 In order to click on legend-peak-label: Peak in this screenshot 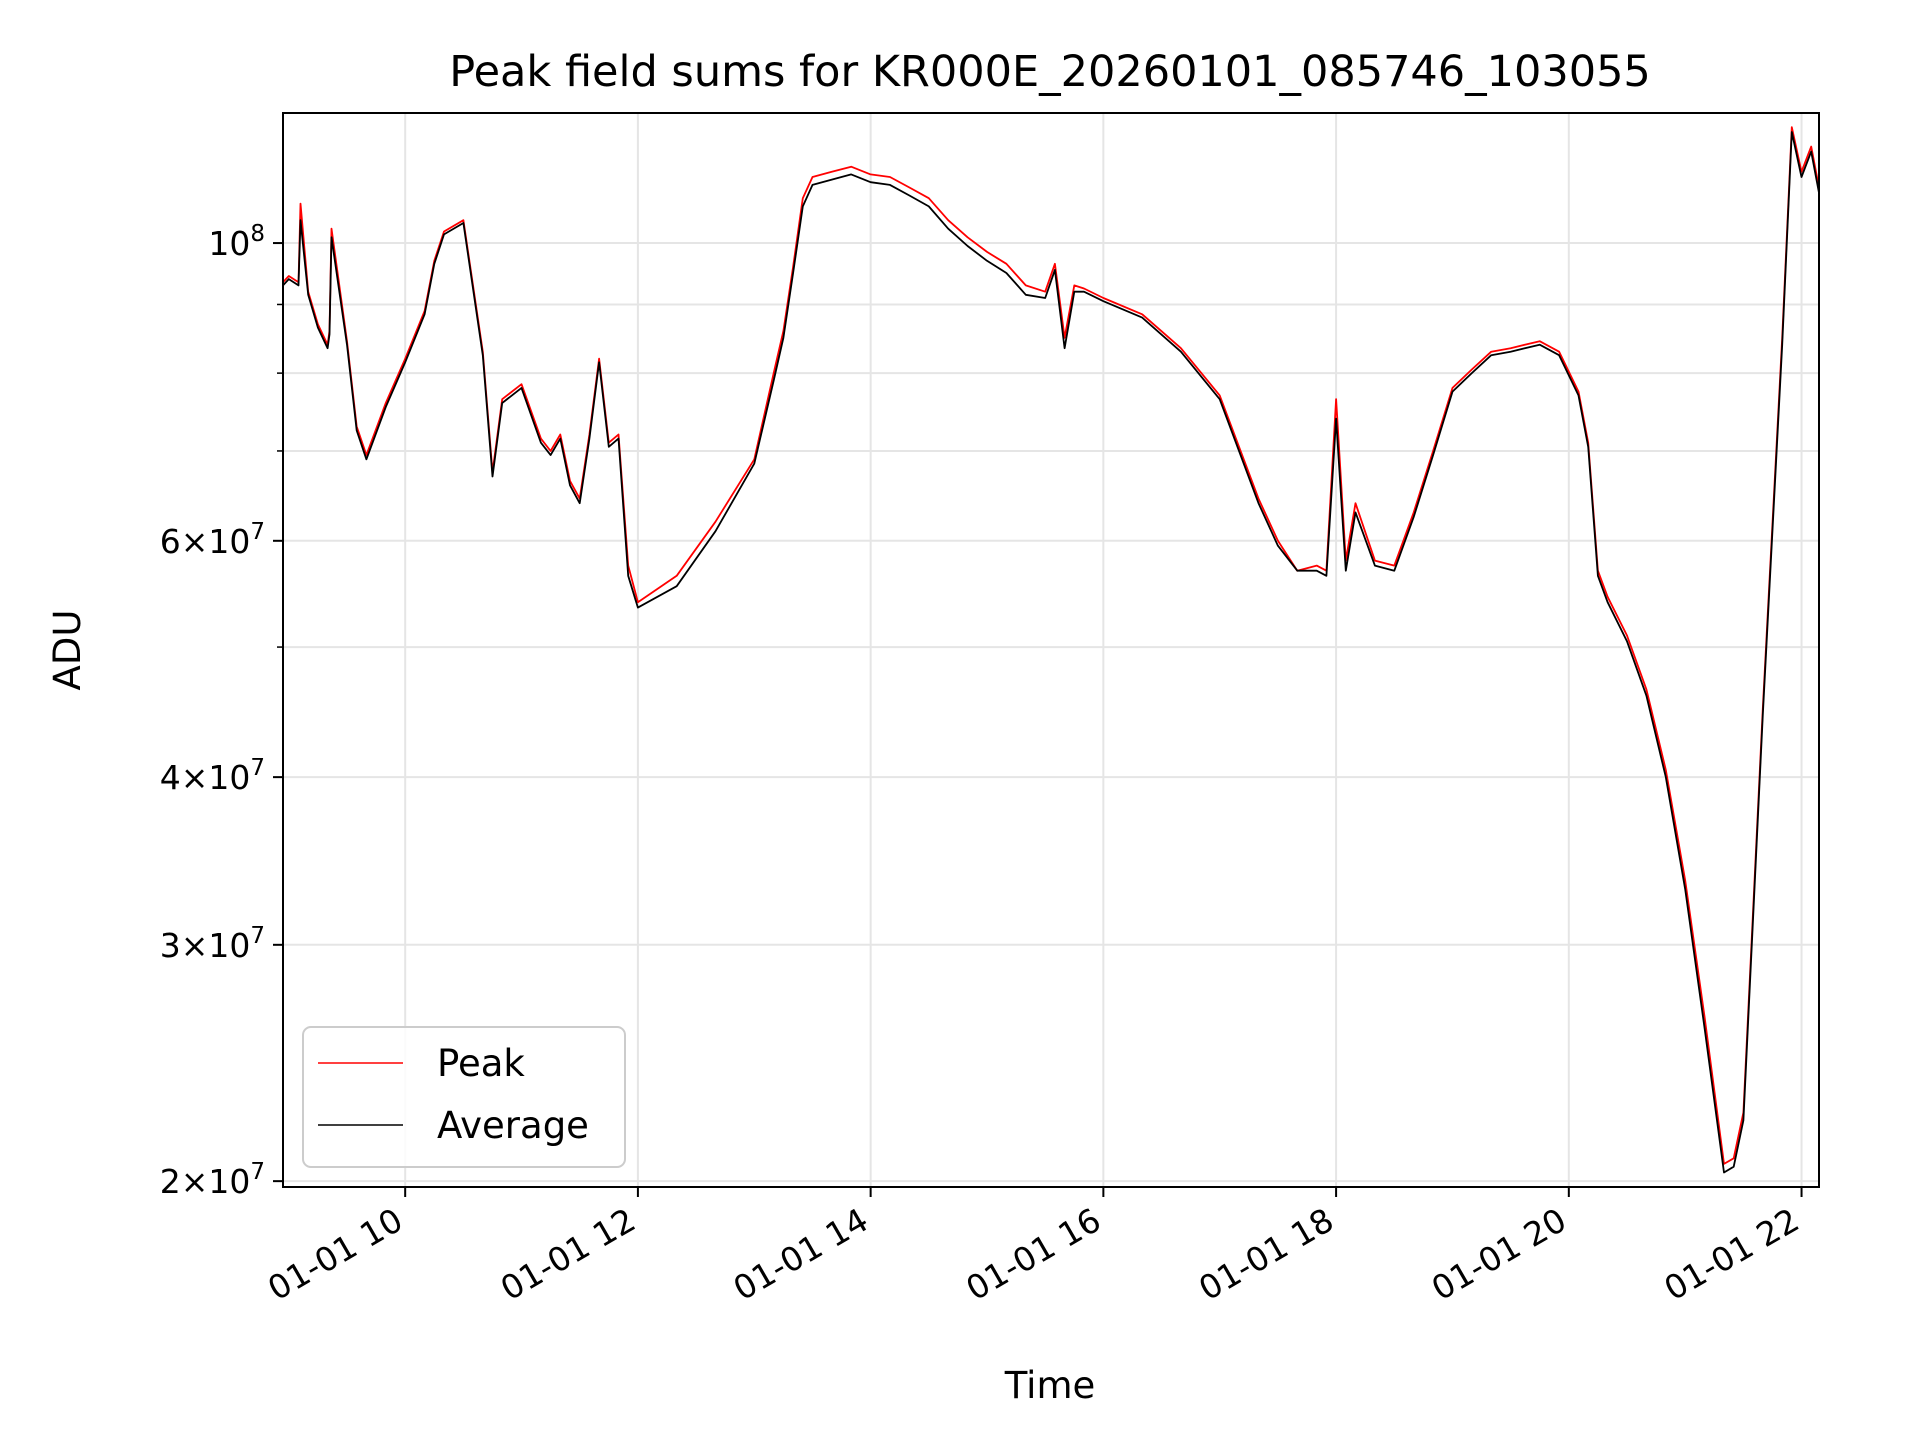, I will do `click(481, 1063)`.